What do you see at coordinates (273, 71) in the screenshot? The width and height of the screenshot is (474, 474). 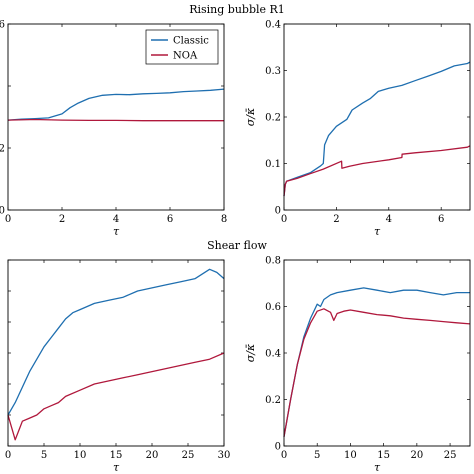 I see `y-tick-label: 0.3` at bounding box center [273, 71].